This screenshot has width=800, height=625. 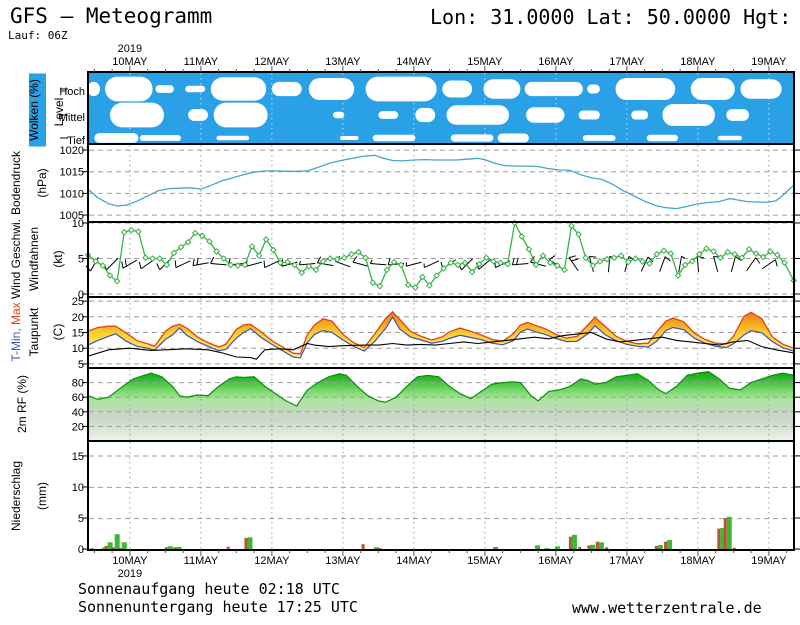 I want to click on y-tick-label: 80, so click(x=78, y=384).